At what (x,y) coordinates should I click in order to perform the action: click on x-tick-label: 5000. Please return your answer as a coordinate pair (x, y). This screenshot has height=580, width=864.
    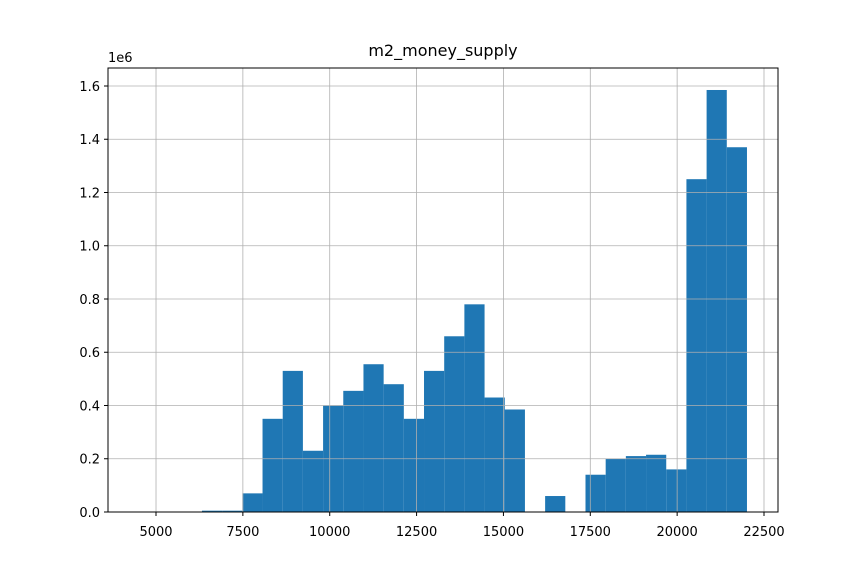
    Looking at the image, I should click on (155, 532).